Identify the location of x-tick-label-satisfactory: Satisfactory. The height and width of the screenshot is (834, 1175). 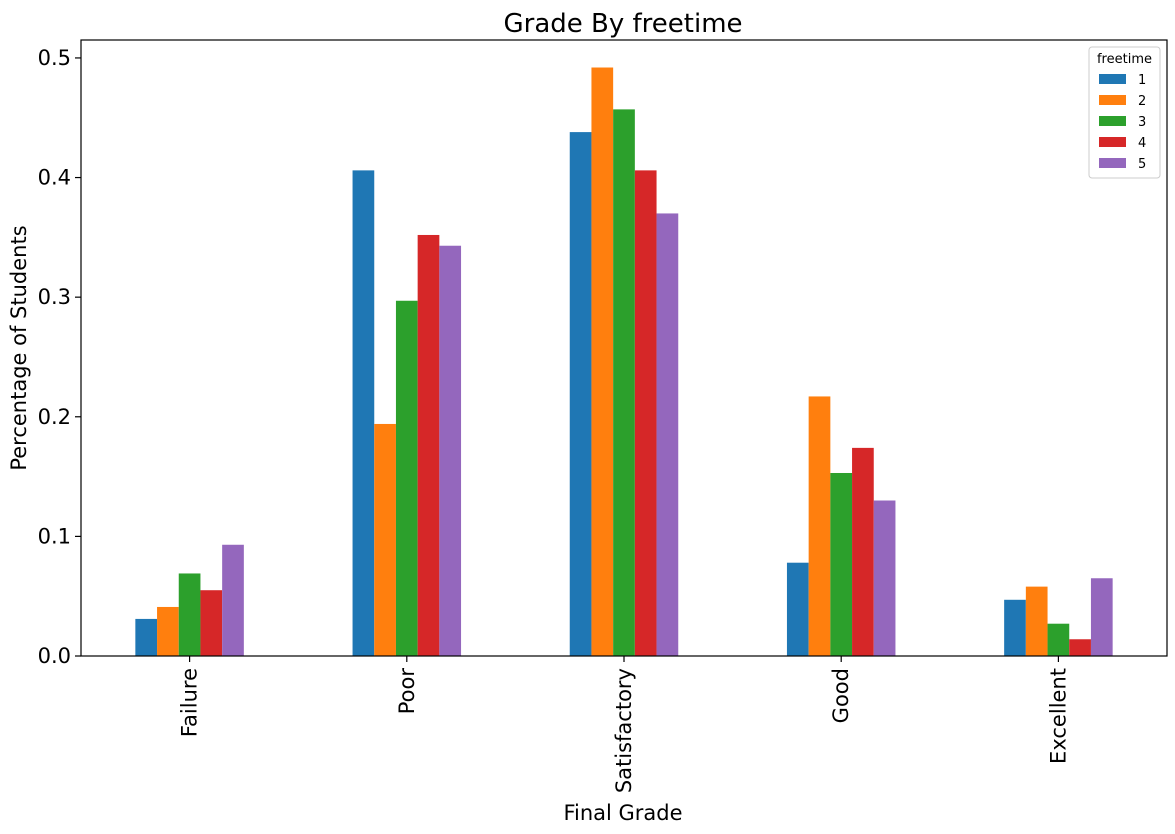
(624, 730).